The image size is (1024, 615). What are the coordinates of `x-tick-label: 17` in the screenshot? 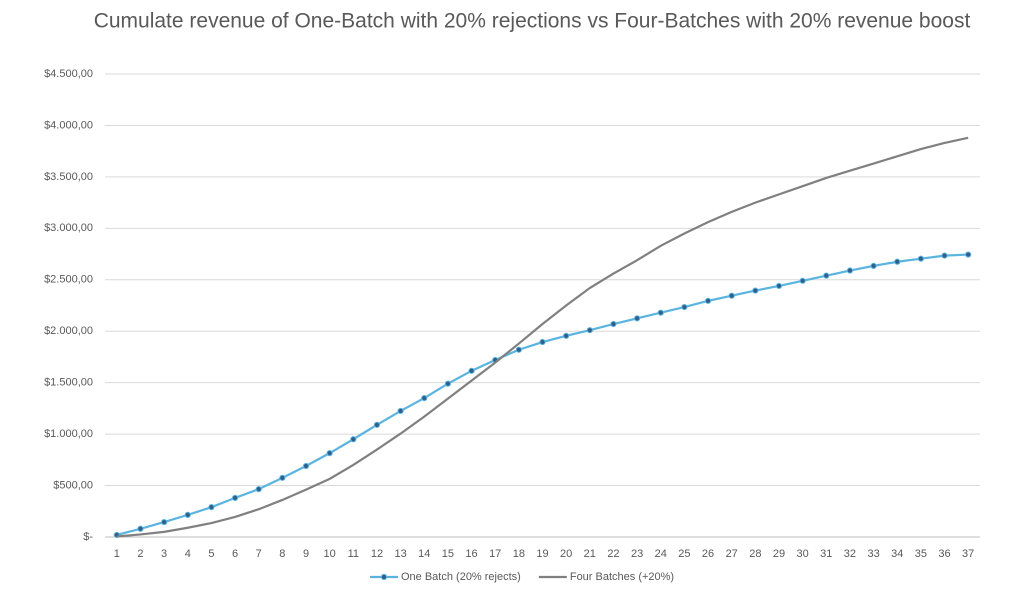 It's located at (495, 554).